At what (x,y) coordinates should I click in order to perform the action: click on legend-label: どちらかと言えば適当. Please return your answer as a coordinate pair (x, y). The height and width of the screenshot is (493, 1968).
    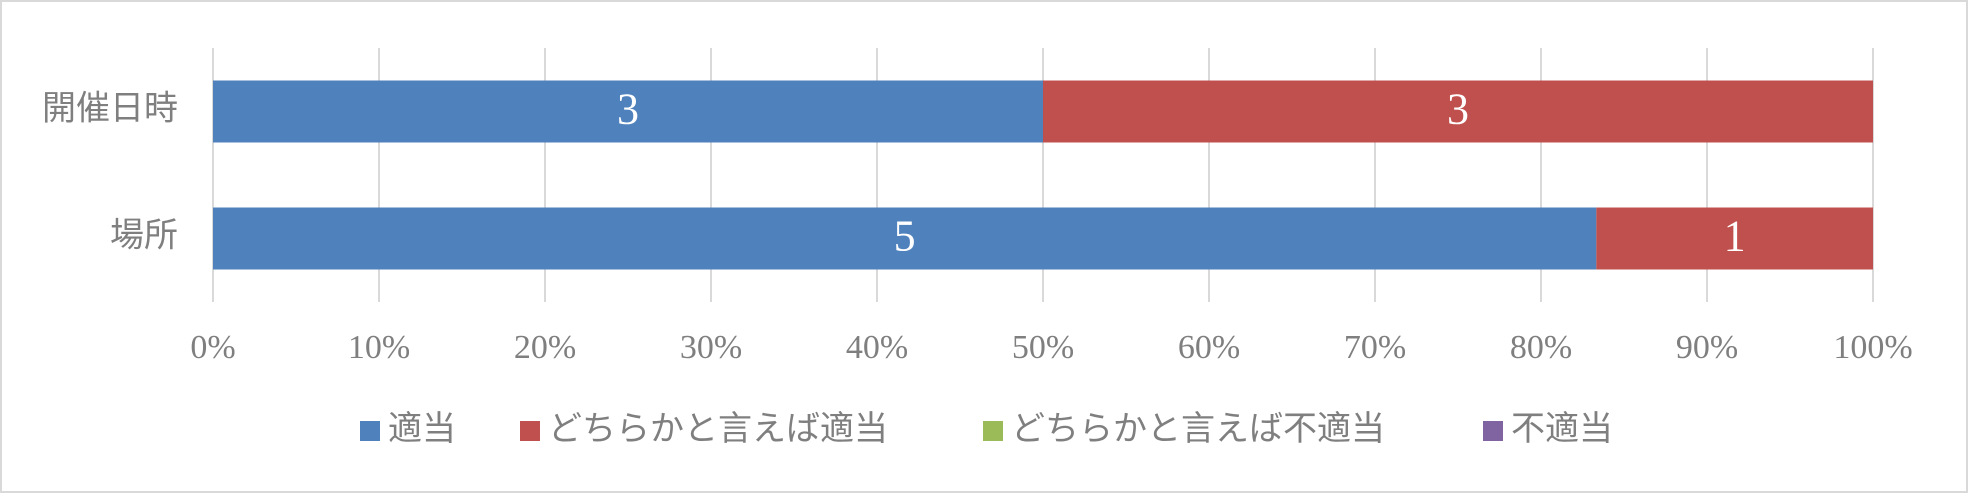
    Looking at the image, I should click on (718, 429).